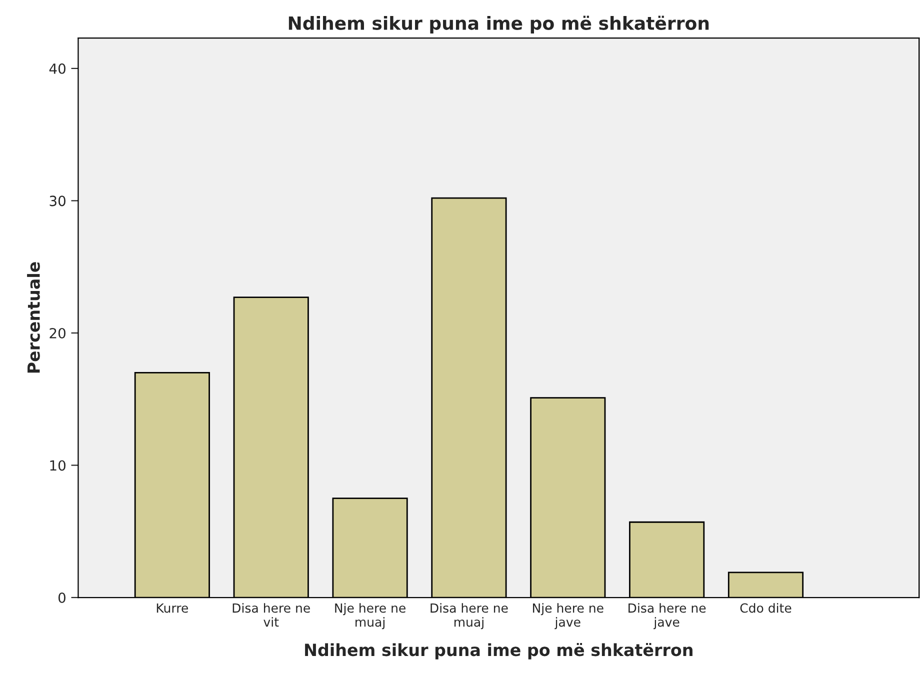 The image size is (920, 679). I want to click on x-axis-title: Ndihem sikur puna ime po më shkatërron, so click(498, 651).